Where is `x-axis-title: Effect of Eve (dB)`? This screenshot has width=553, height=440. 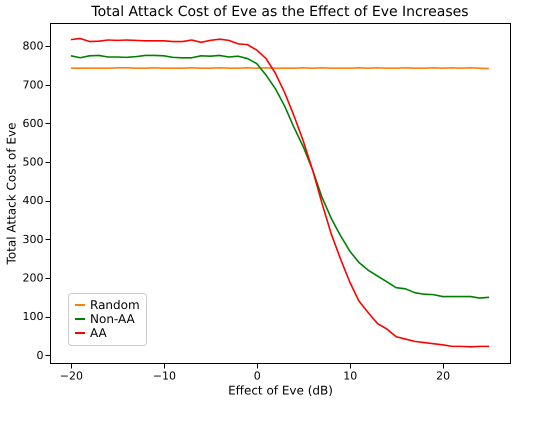
x-axis-title: Effect of Eve (dB) is located at coordinates (280, 391).